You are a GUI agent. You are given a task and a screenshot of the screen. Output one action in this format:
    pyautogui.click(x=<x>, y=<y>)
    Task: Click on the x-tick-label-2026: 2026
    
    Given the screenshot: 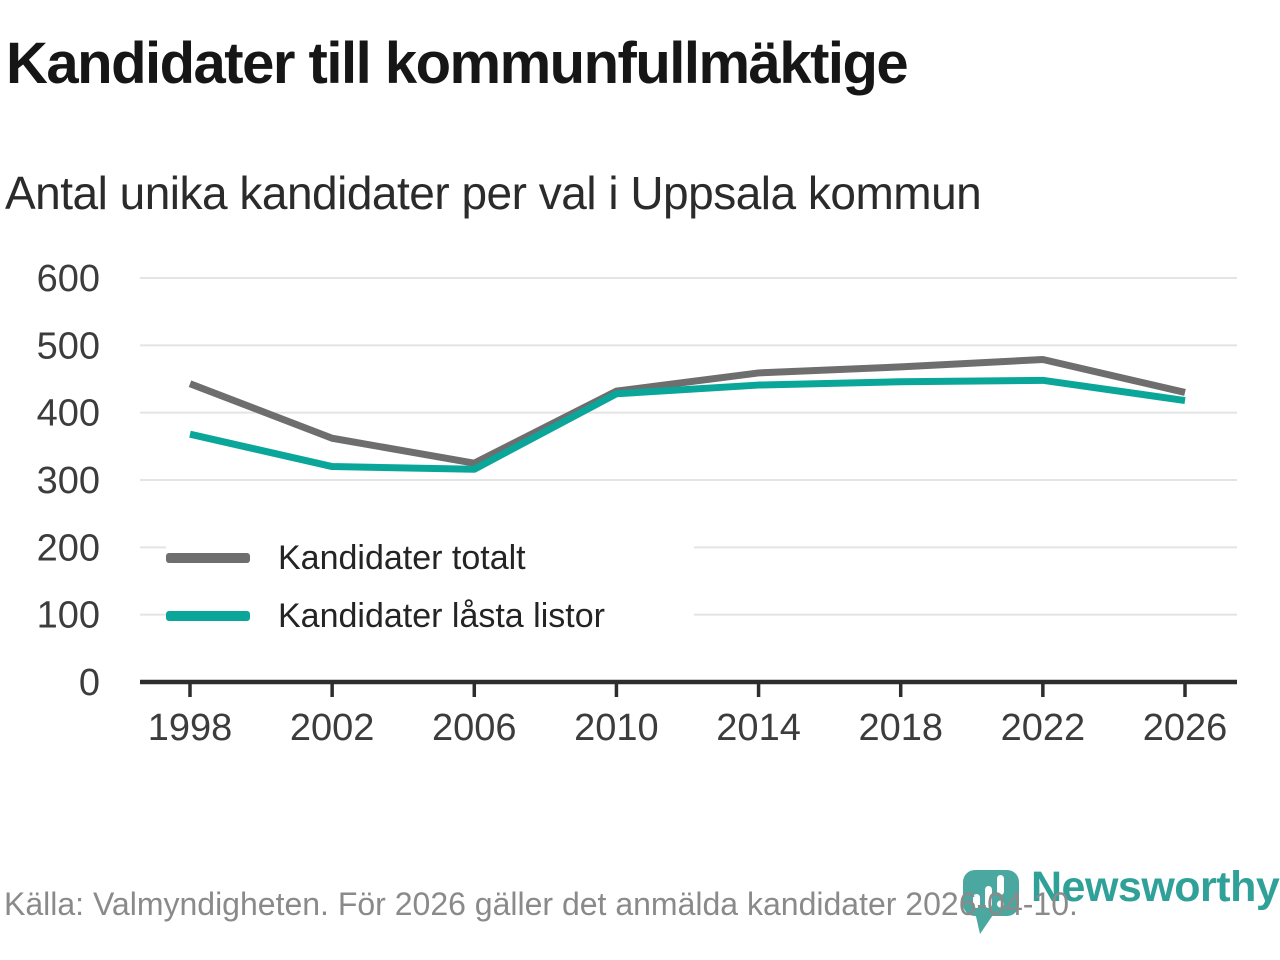 What is the action you would take?
    pyautogui.click(x=1185, y=728)
    